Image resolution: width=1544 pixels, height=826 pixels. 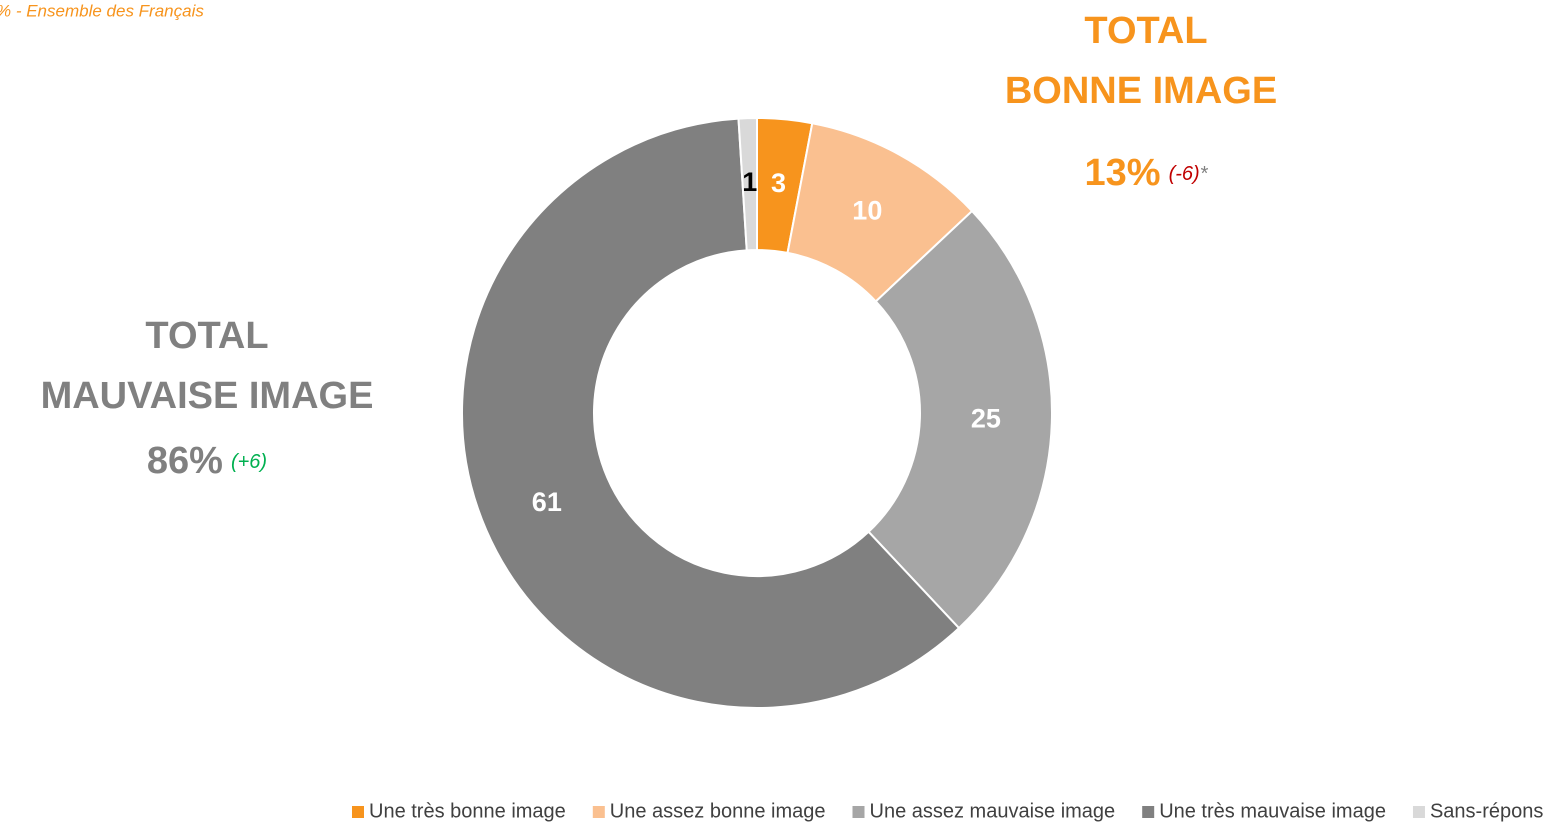 I want to click on annotation-line: BONNE IMAGE, so click(x=1141, y=91).